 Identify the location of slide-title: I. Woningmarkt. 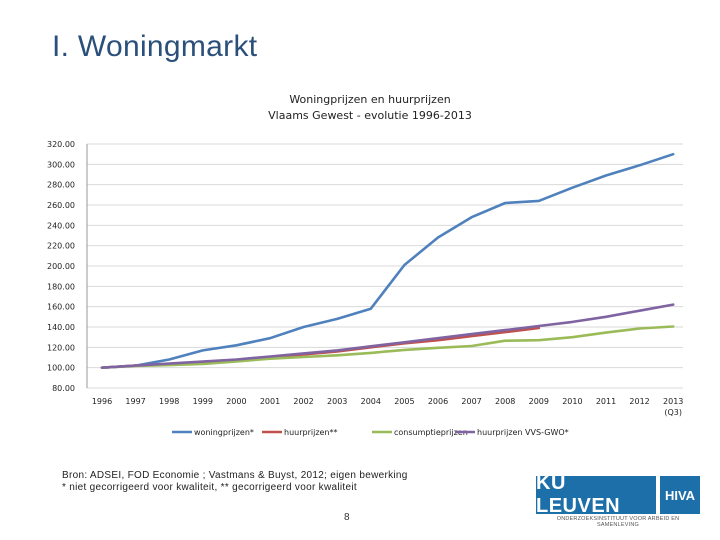
(155, 46).